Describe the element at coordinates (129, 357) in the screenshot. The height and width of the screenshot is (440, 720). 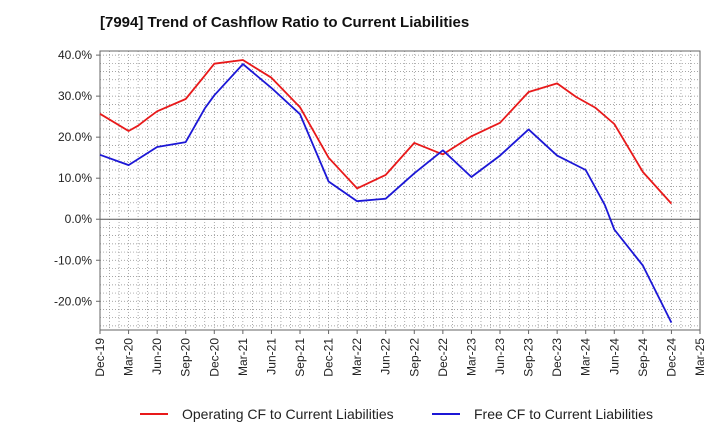
I see `x-tick-label: Mar-20` at that location.